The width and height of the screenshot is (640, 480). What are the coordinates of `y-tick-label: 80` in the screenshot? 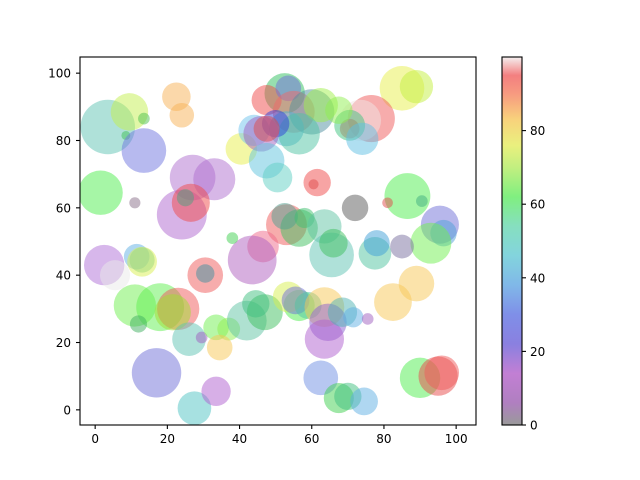 It's located at (63, 141).